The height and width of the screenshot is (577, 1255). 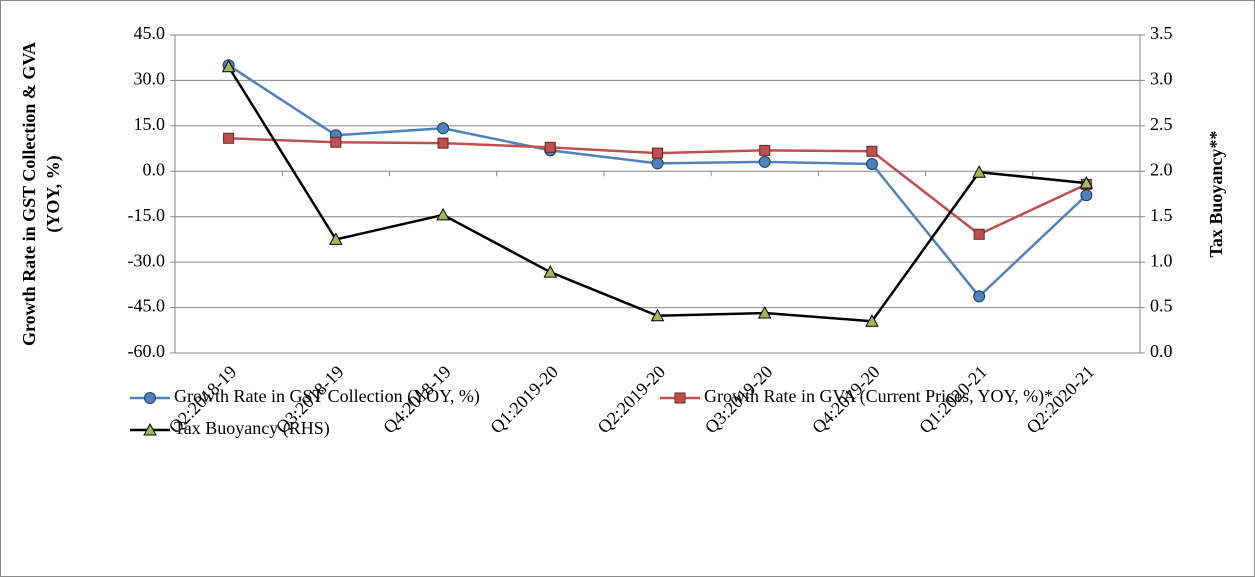 What do you see at coordinates (1161, 215) in the screenshot?
I see `y2-tick-label: 1.5` at bounding box center [1161, 215].